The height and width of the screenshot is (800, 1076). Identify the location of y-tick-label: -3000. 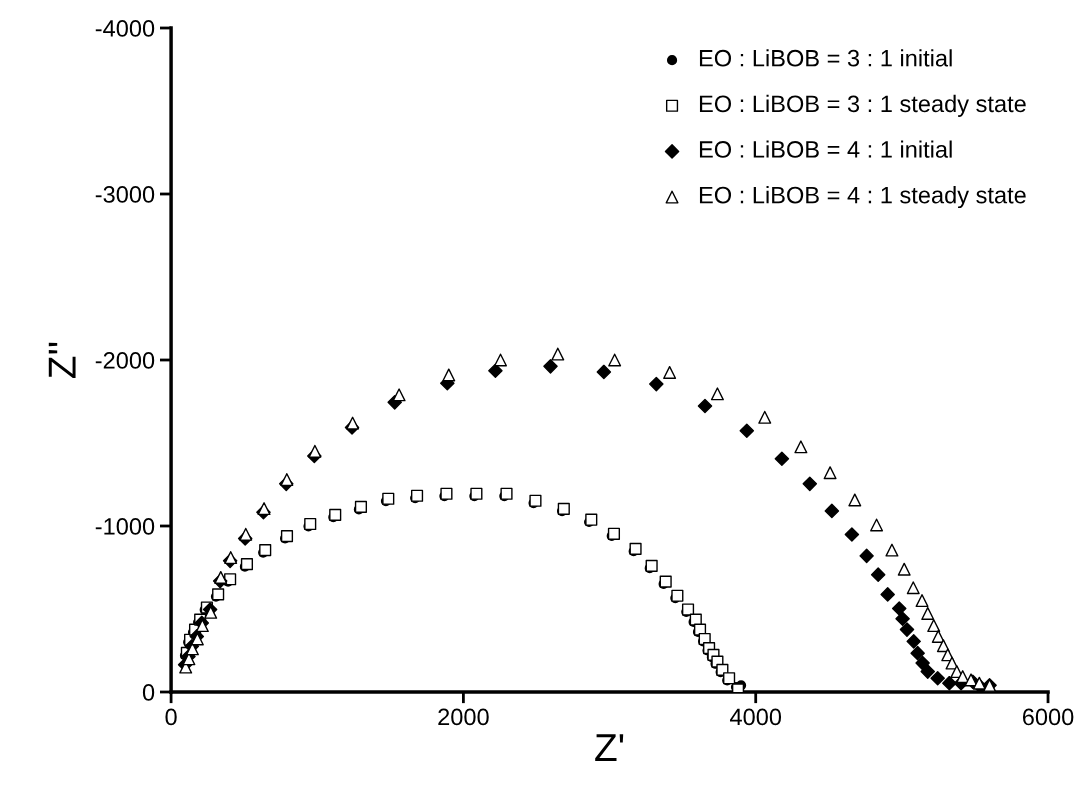
(125, 194).